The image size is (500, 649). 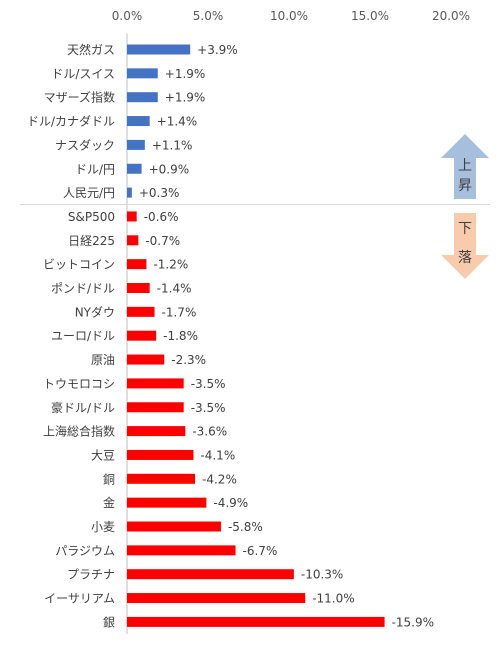 I want to click on data-label: -2.3%, so click(x=188, y=360).